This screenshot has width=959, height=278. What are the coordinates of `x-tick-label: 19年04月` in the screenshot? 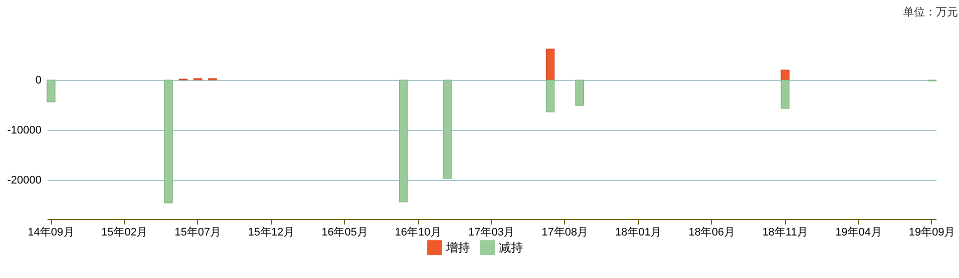 It's located at (858, 232).